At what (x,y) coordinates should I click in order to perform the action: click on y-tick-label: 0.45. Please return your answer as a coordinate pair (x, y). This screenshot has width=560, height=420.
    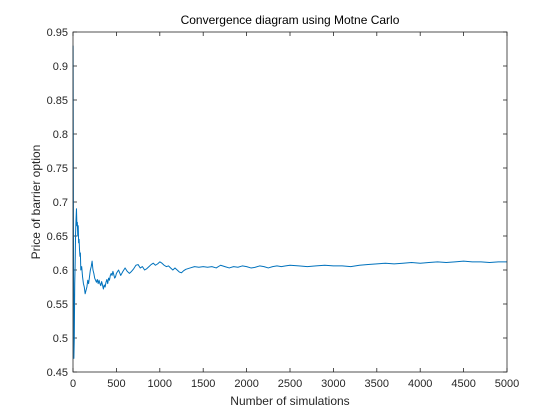
    Looking at the image, I should click on (57, 373).